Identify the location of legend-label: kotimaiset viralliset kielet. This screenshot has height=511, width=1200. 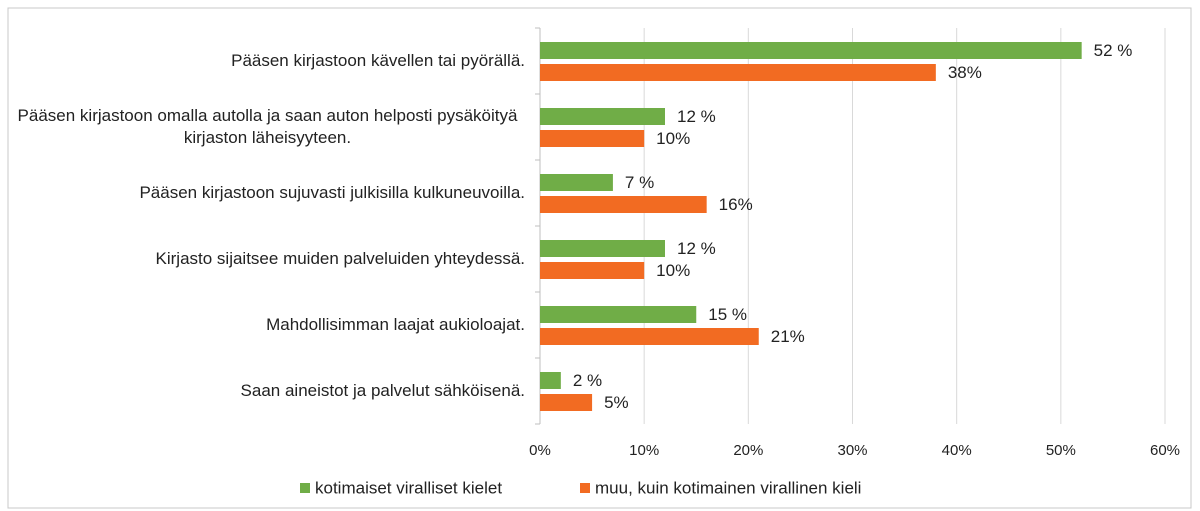
(408, 487).